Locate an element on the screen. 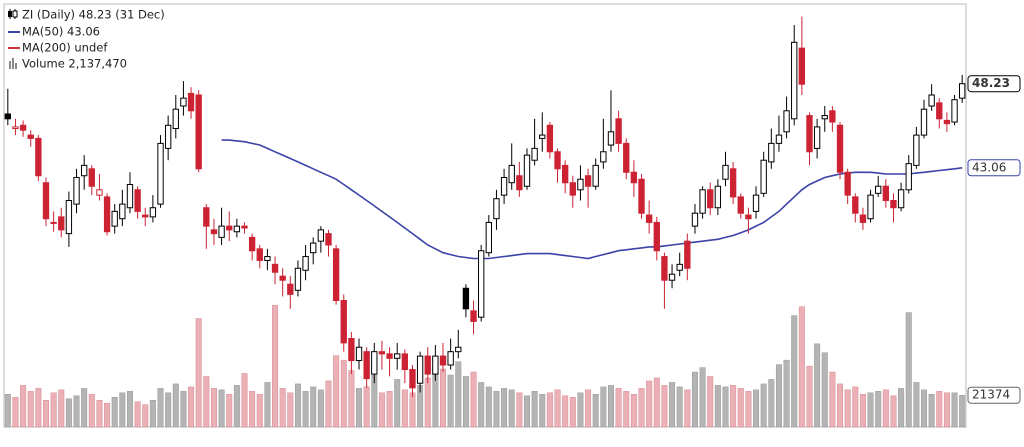 This screenshot has width=1024, height=447. last-value-box is located at coordinates (994, 168).